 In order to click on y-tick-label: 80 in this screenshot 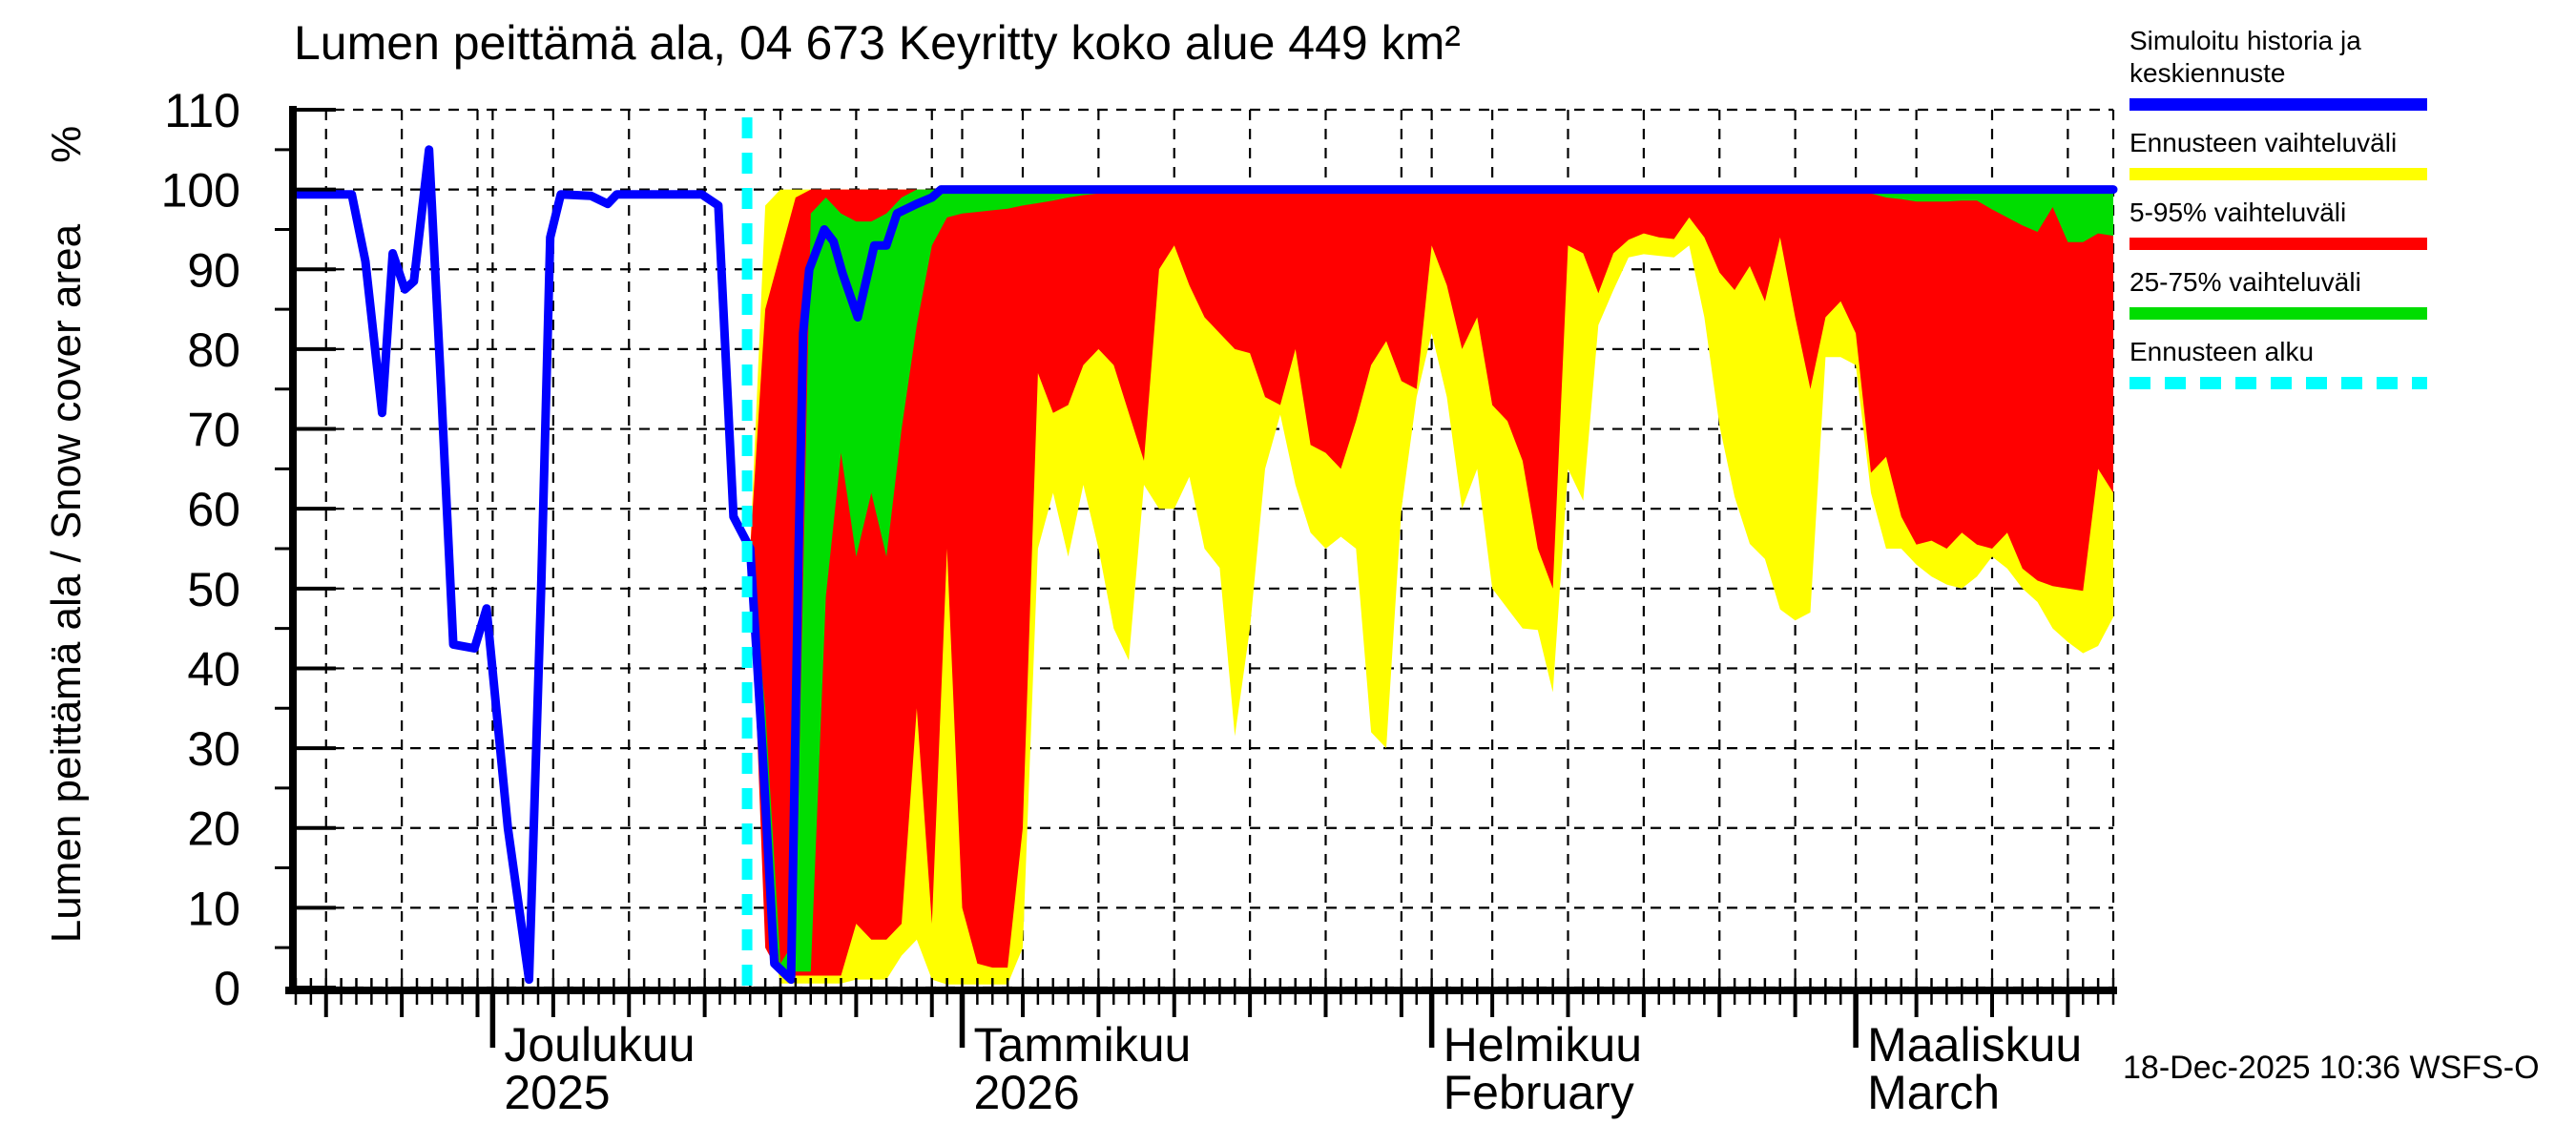, I will do `click(213, 350)`.